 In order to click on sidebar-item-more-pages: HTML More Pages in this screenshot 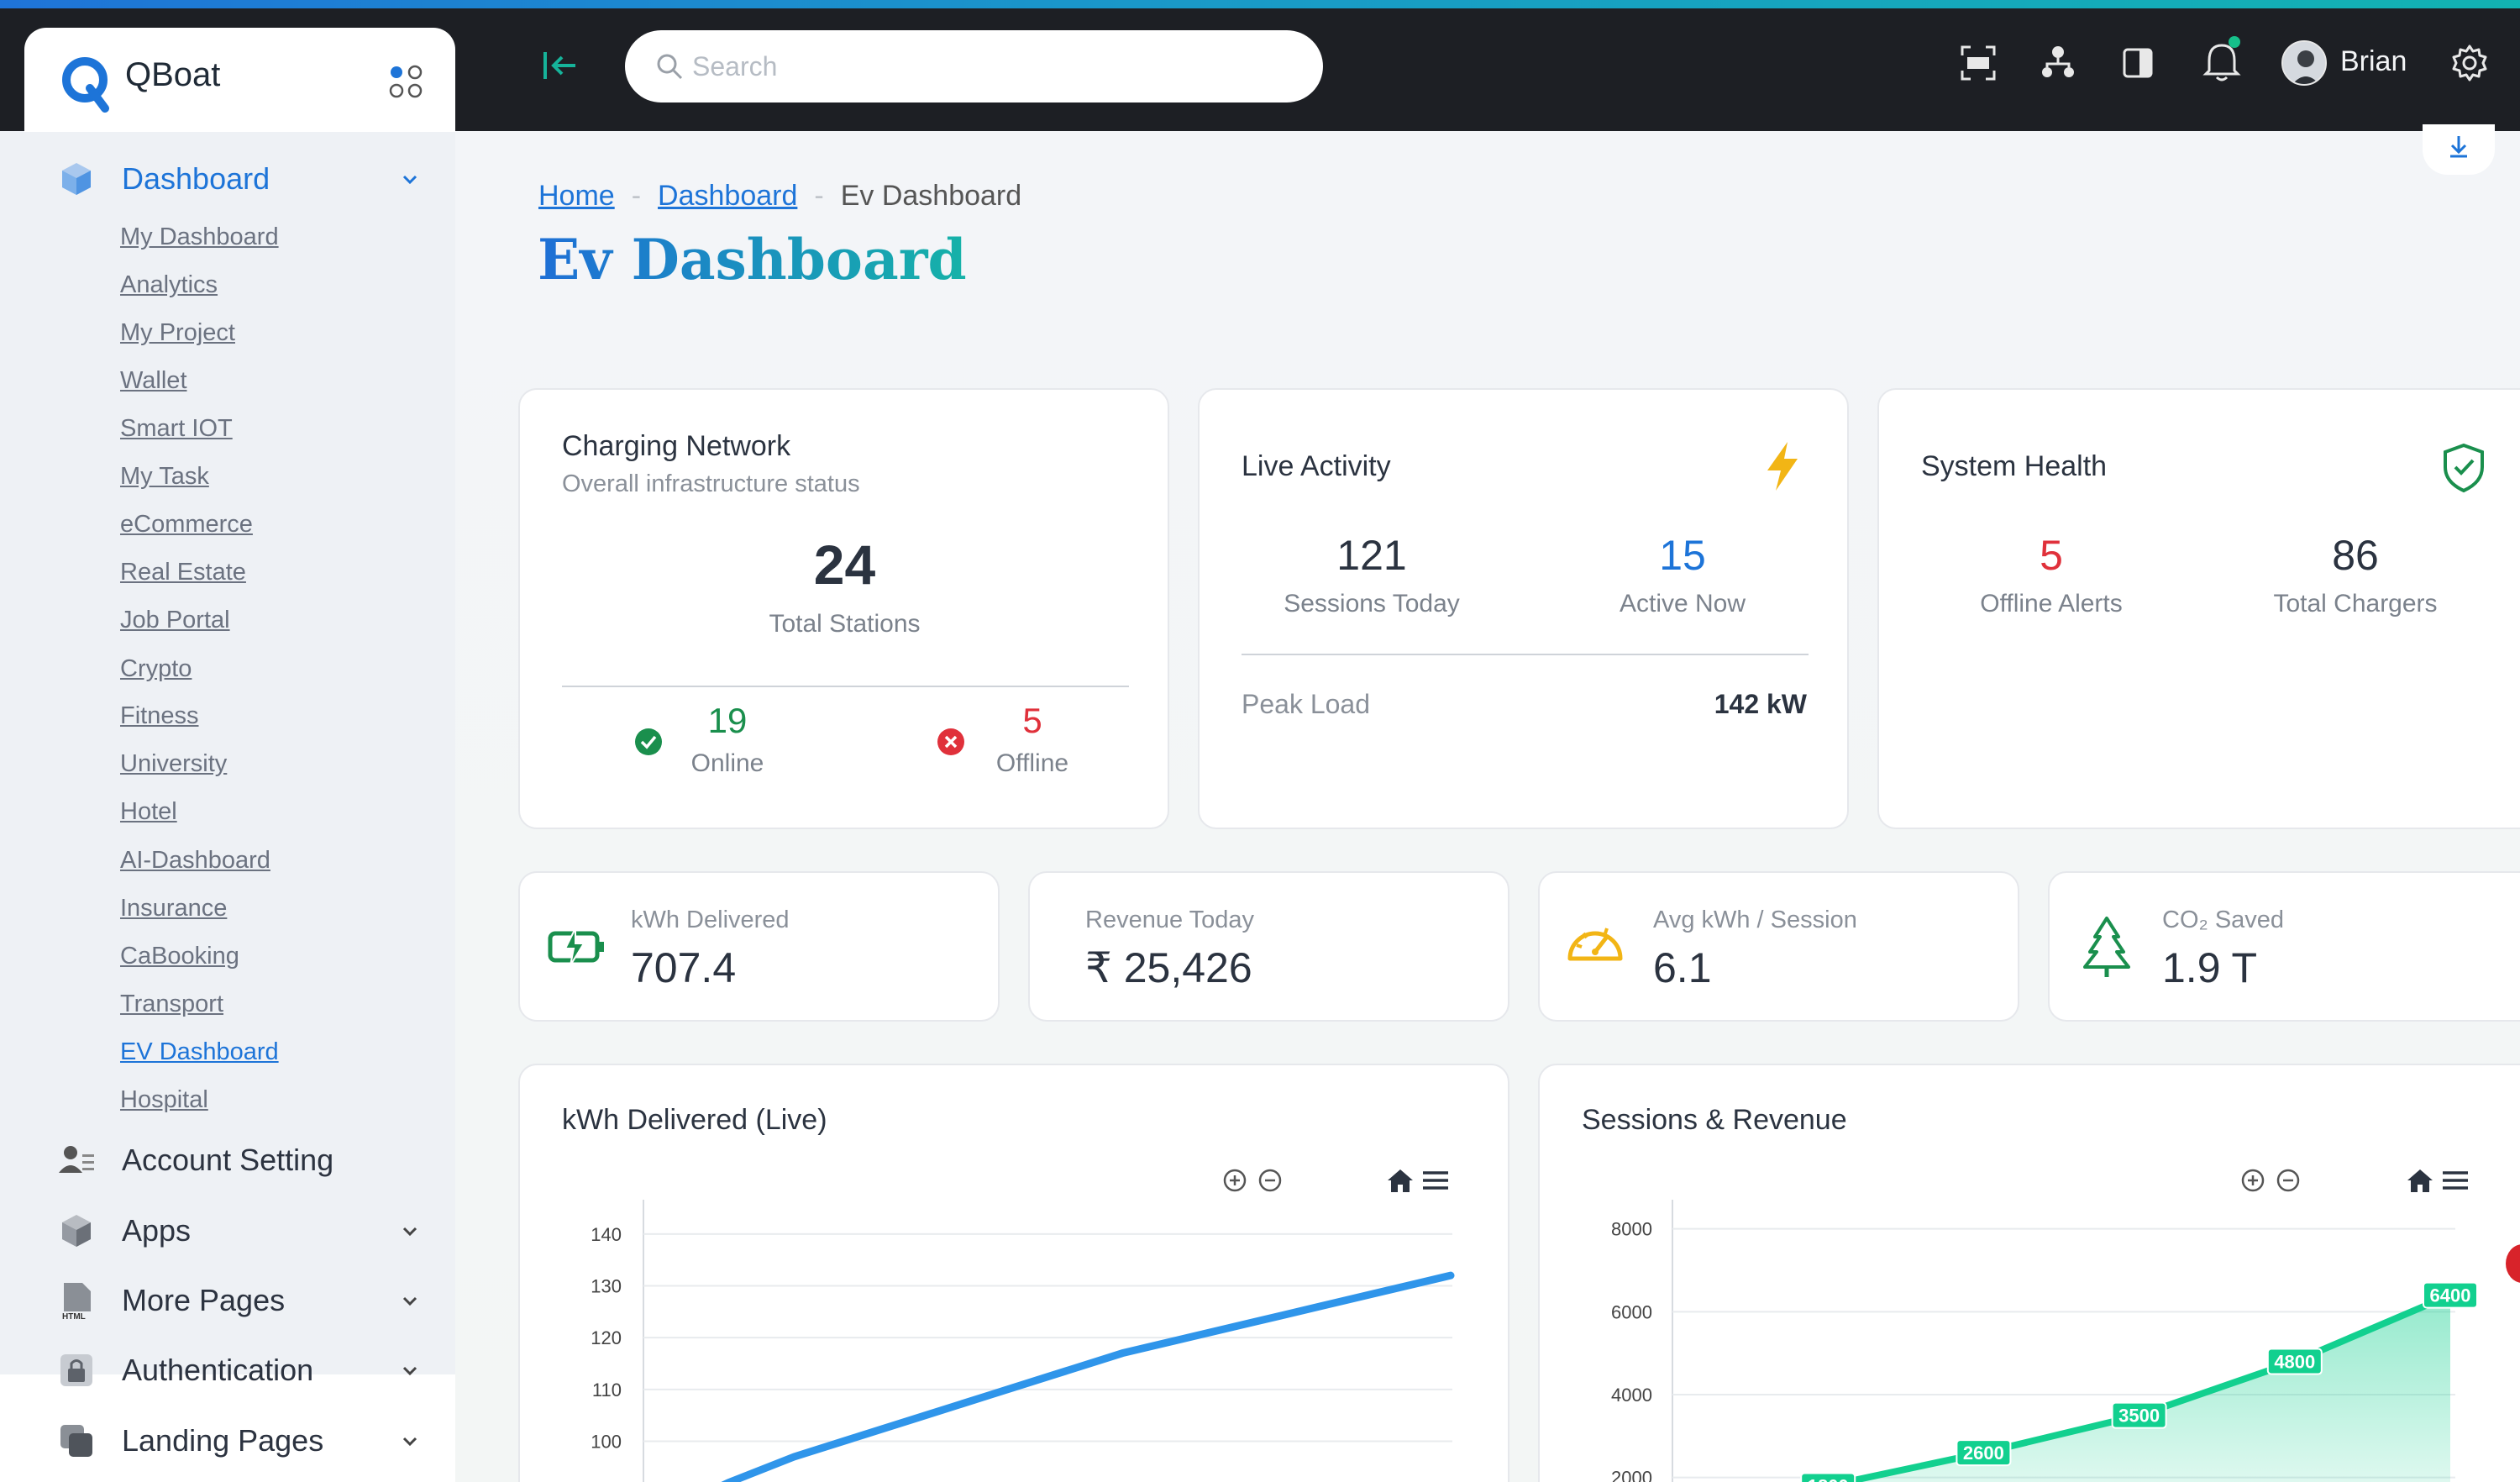, I will do `click(227, 1301)`.